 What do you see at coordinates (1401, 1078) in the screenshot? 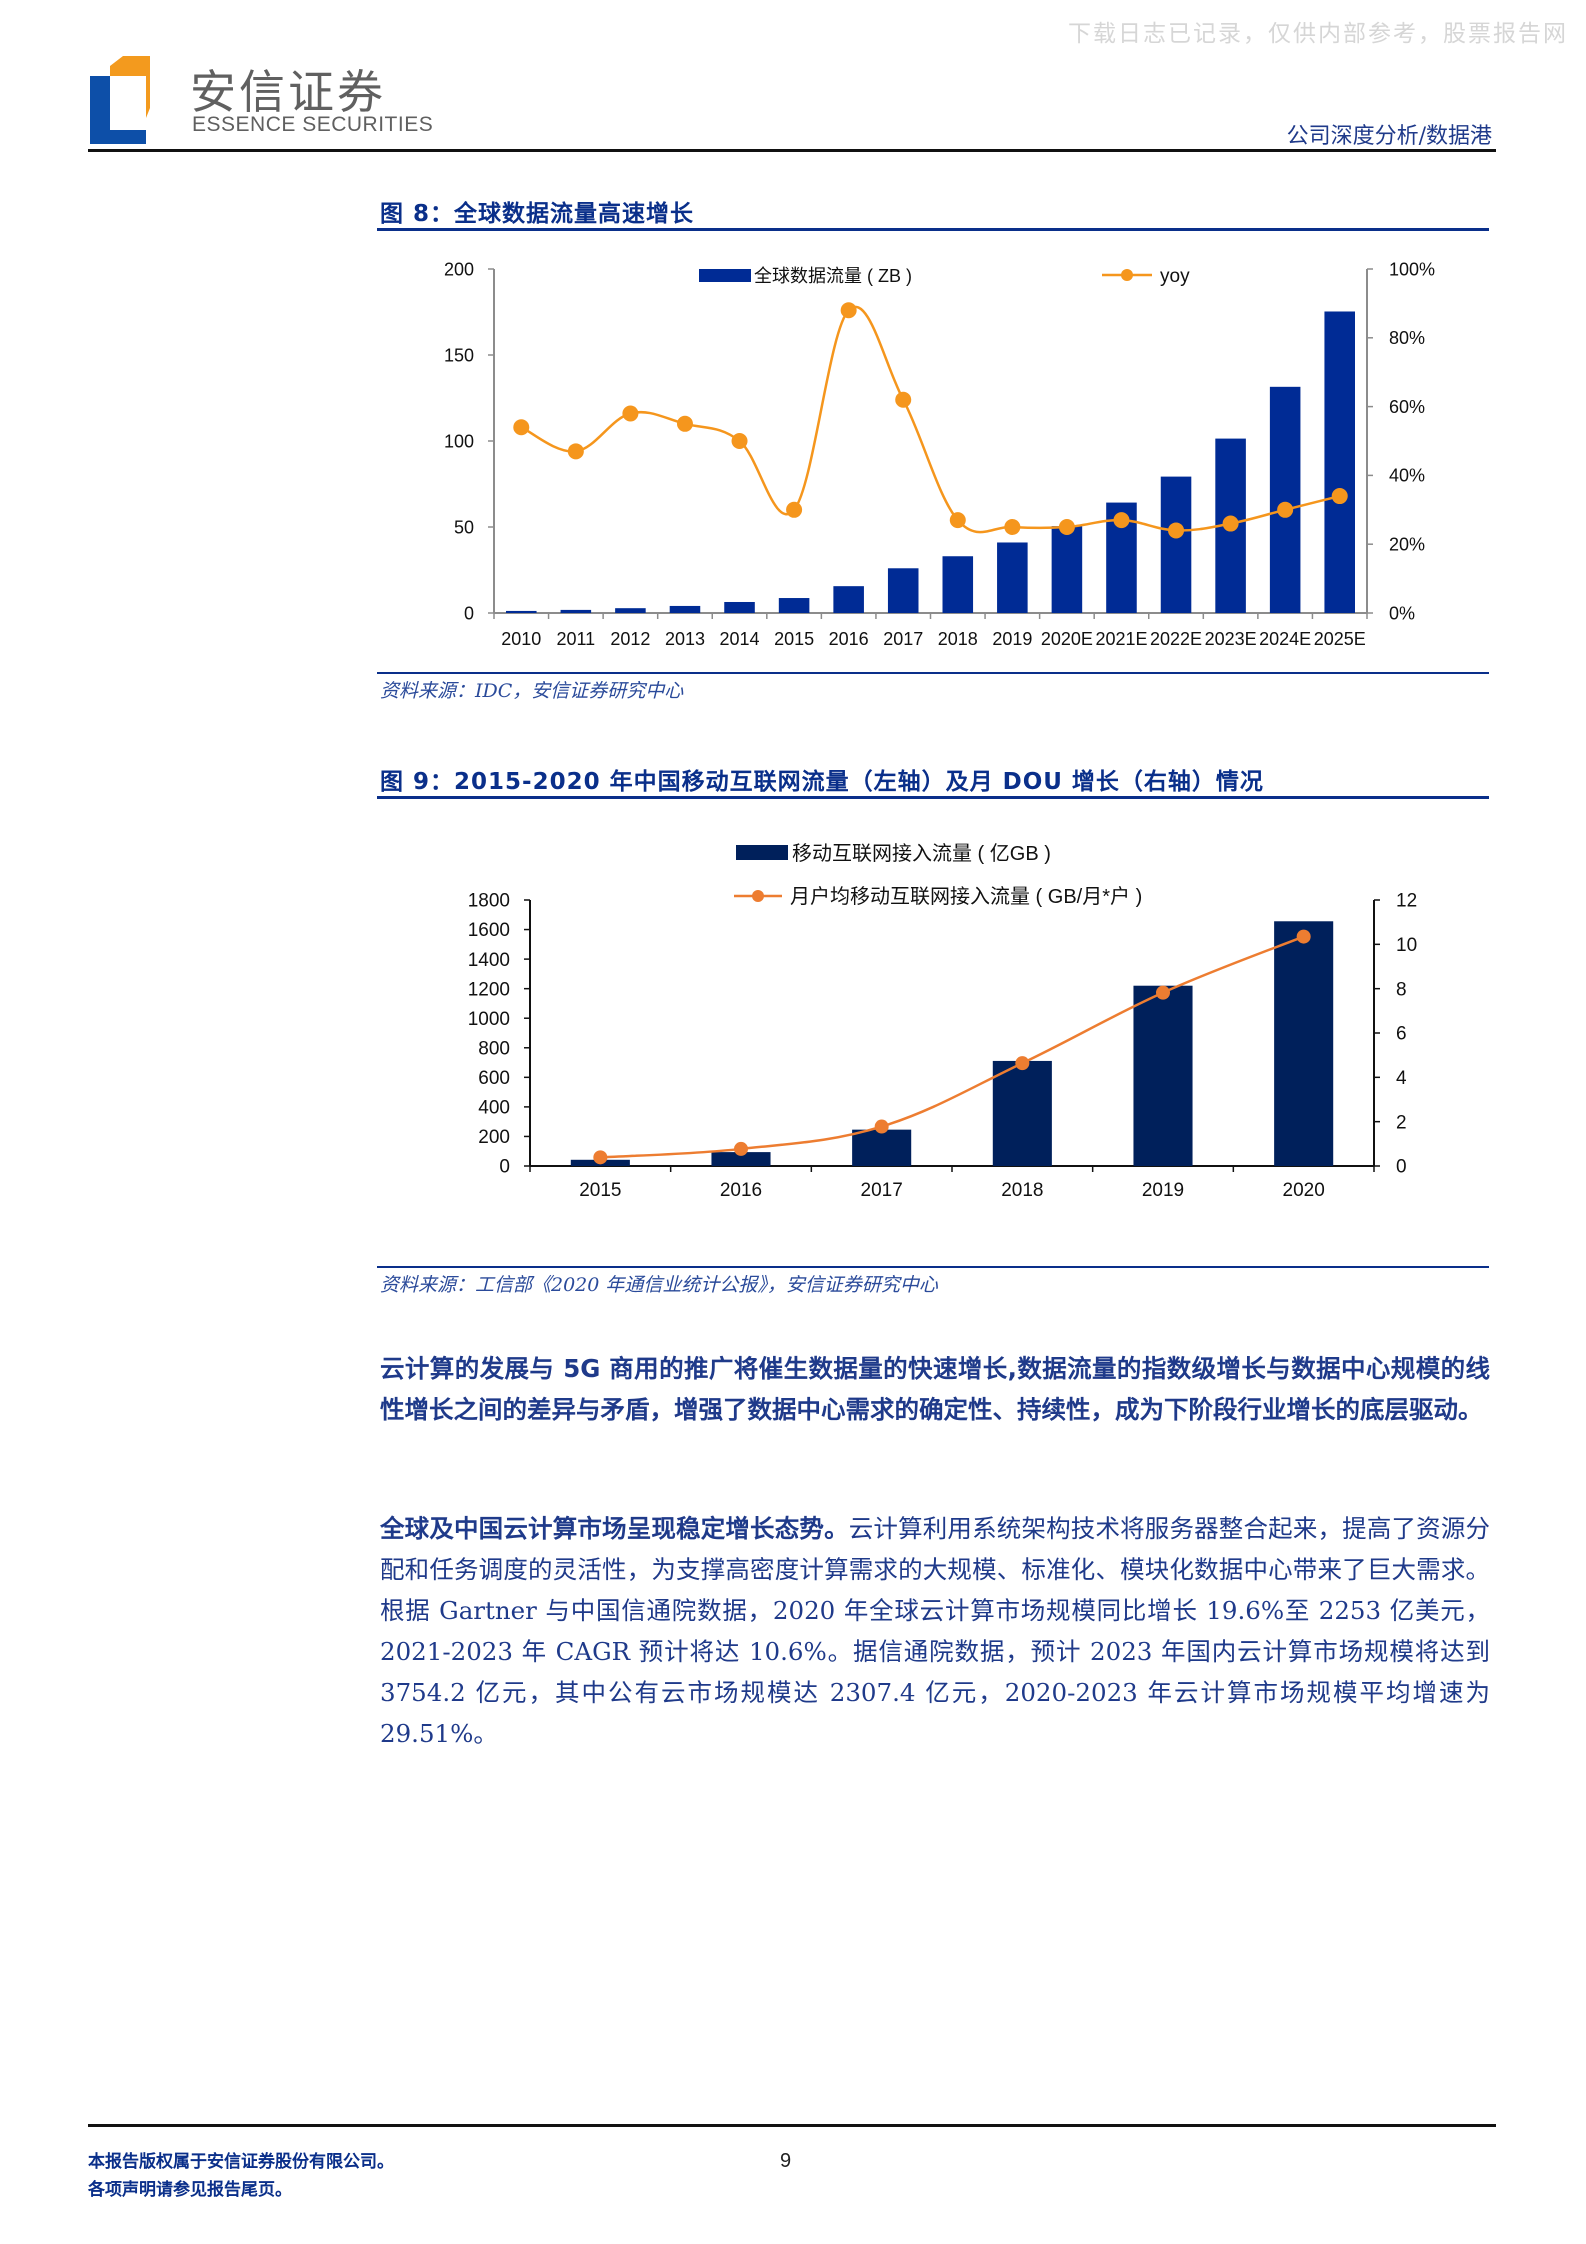
I see `svg-text: 4` at bounding box center [1401, 1078].